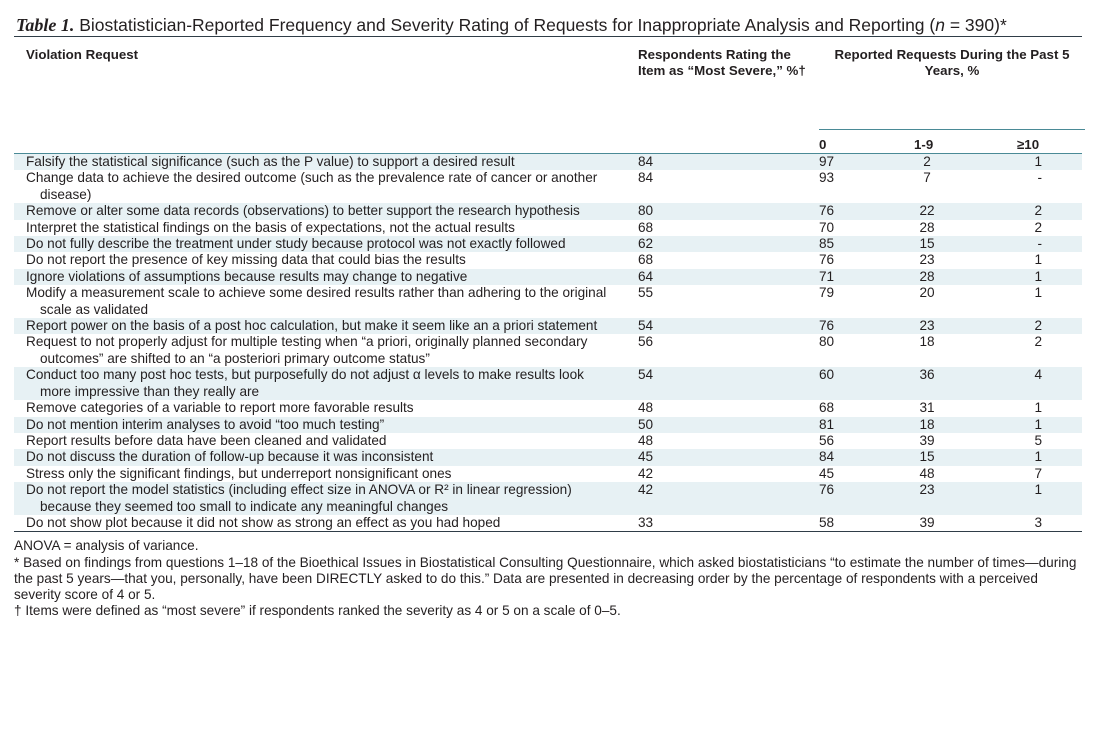 The image size is (1097, 745). I want to click on row-requests-0: 84, so click(827, 457).